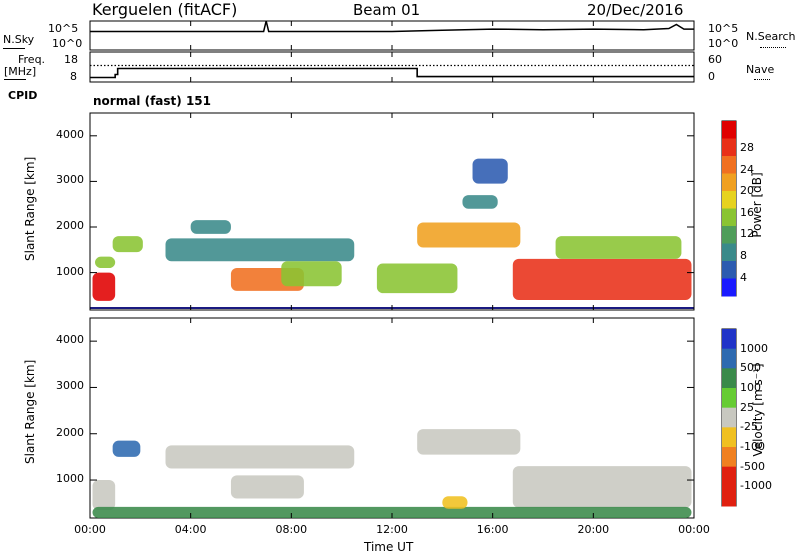 The image size is (800, 554). Describe the element at coordinates (70, 180) in the screenshot. I see `power-ytick-label: 3000` at that location.